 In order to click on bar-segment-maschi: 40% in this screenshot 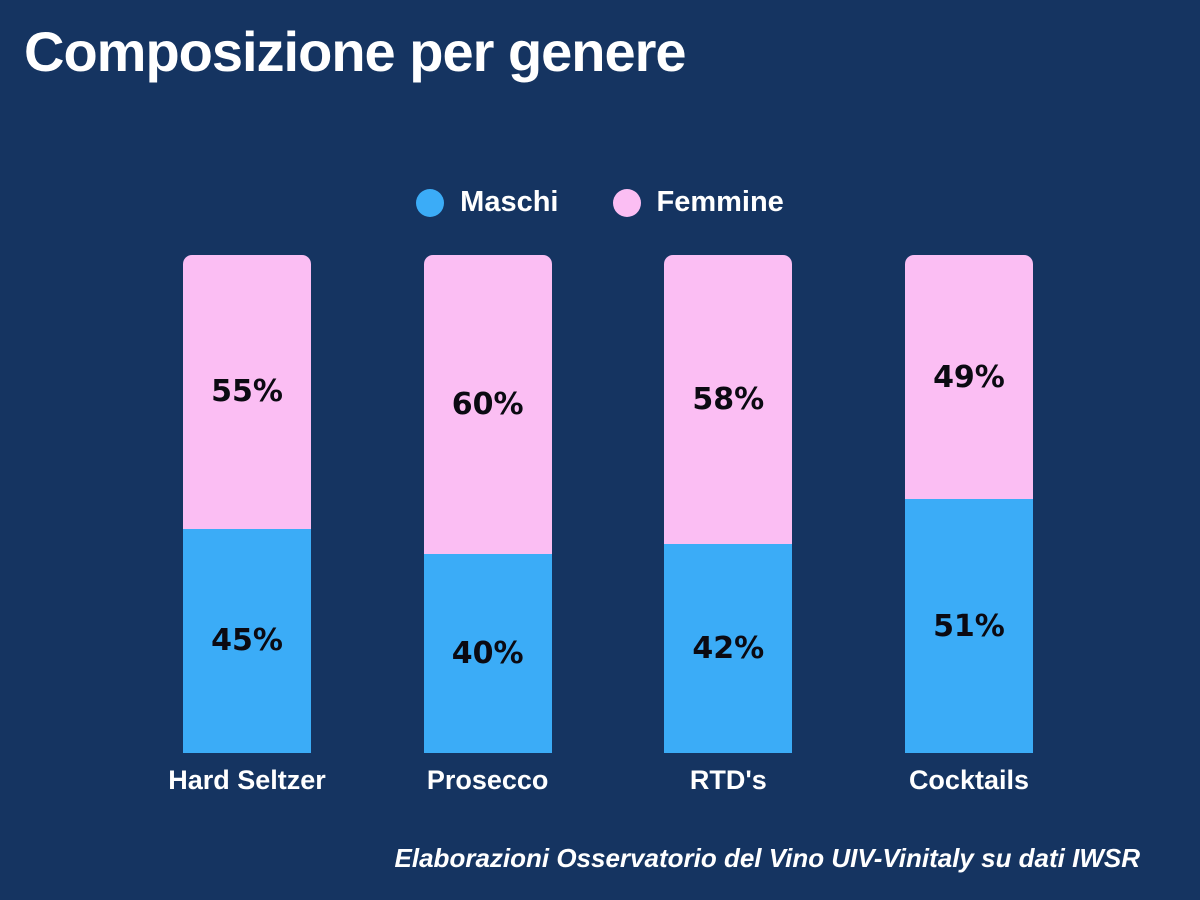, I will do `click(487, 653)`.